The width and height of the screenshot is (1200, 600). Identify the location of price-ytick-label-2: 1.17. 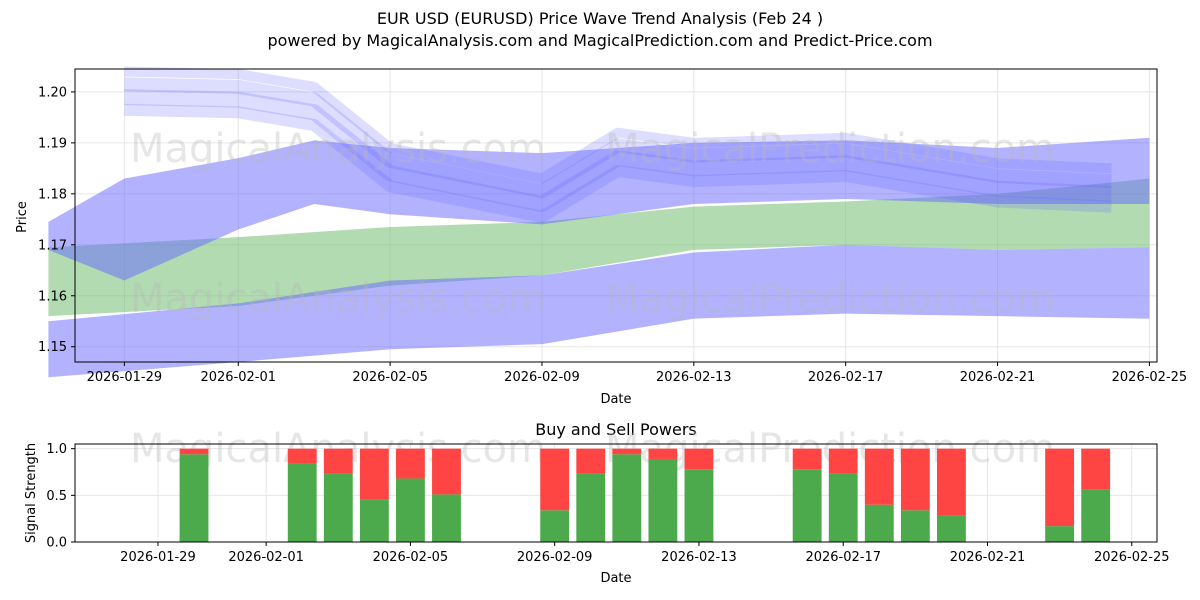
(52, 245).